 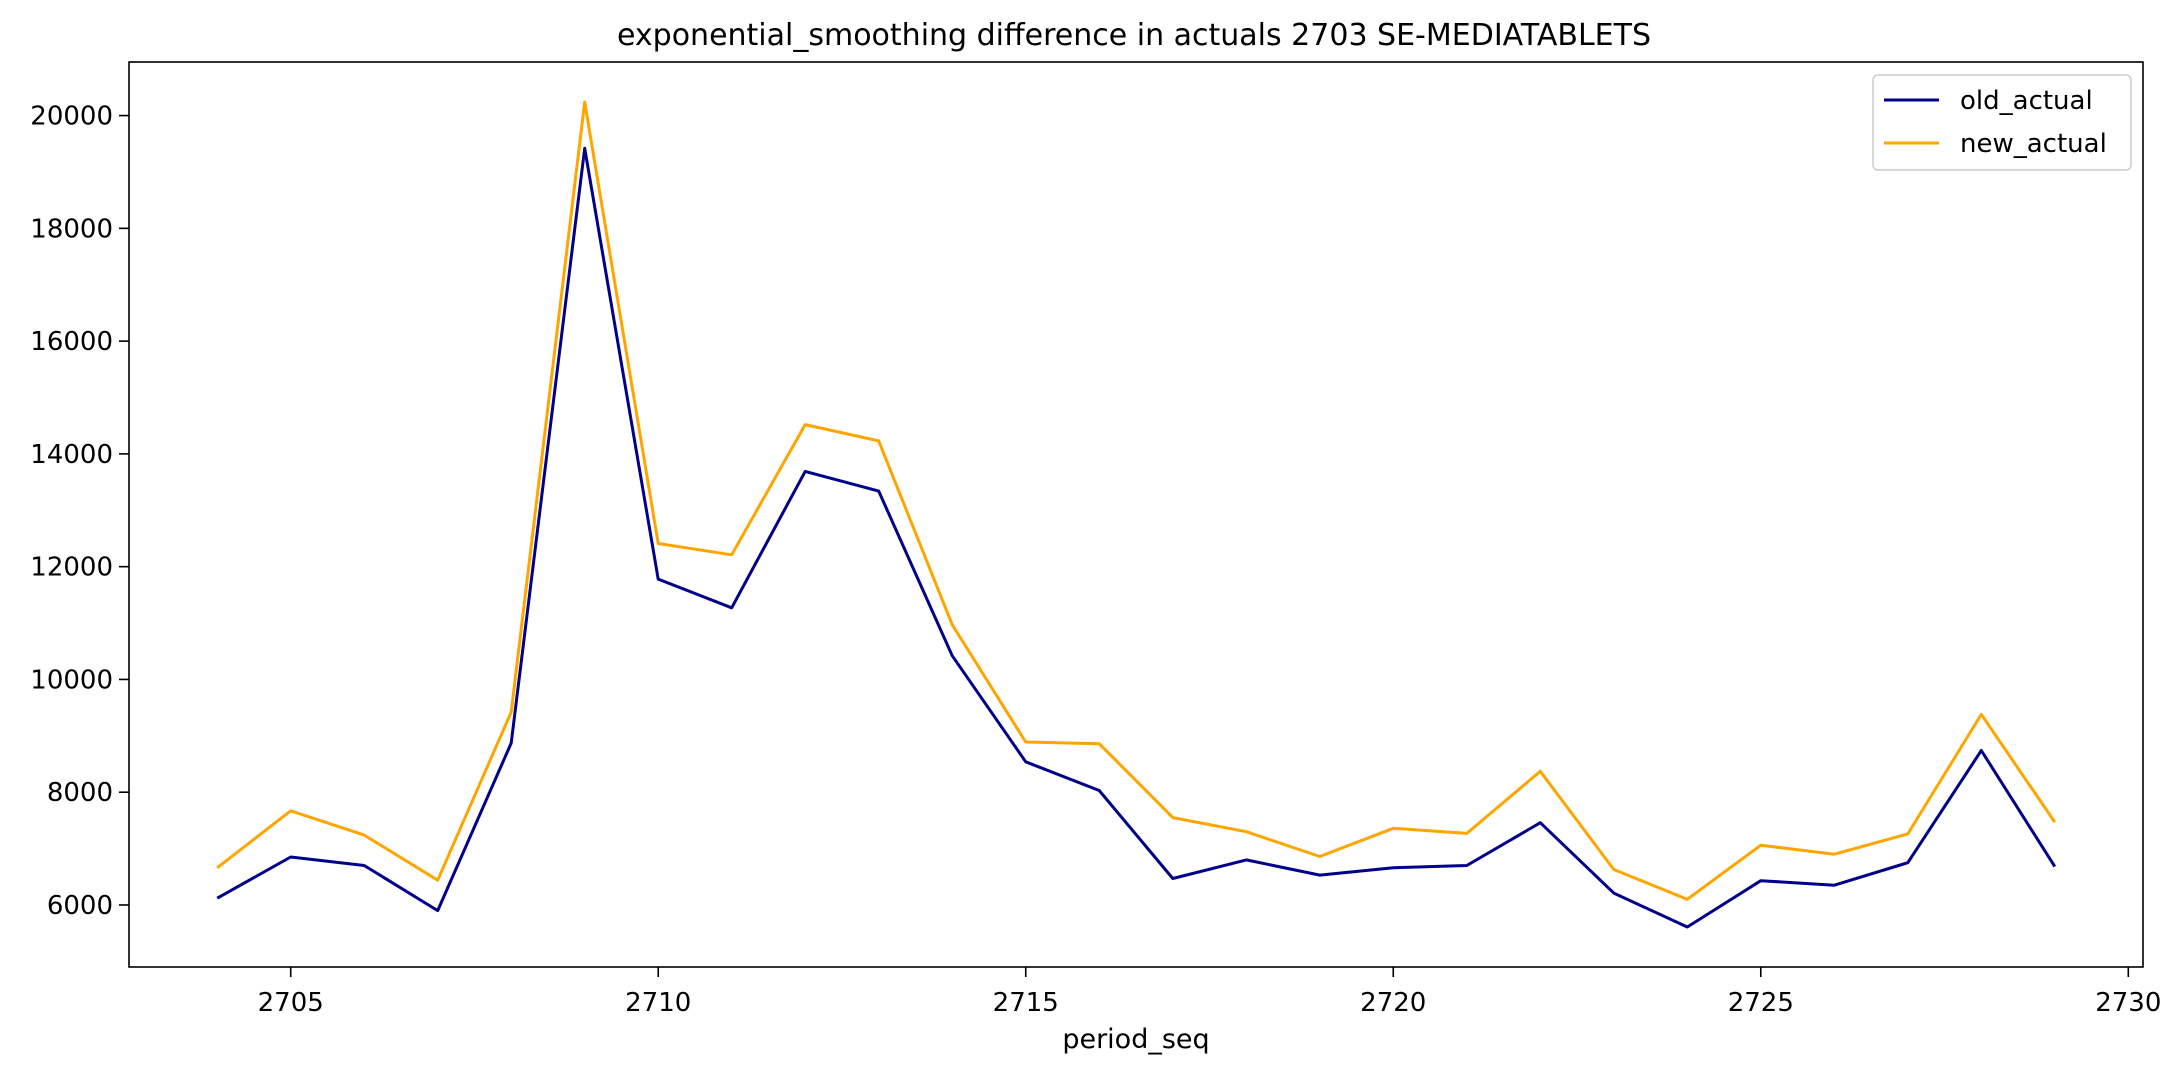 I want to click on legend-label-new-actual: new_actual, so click(x=2033, y=144).